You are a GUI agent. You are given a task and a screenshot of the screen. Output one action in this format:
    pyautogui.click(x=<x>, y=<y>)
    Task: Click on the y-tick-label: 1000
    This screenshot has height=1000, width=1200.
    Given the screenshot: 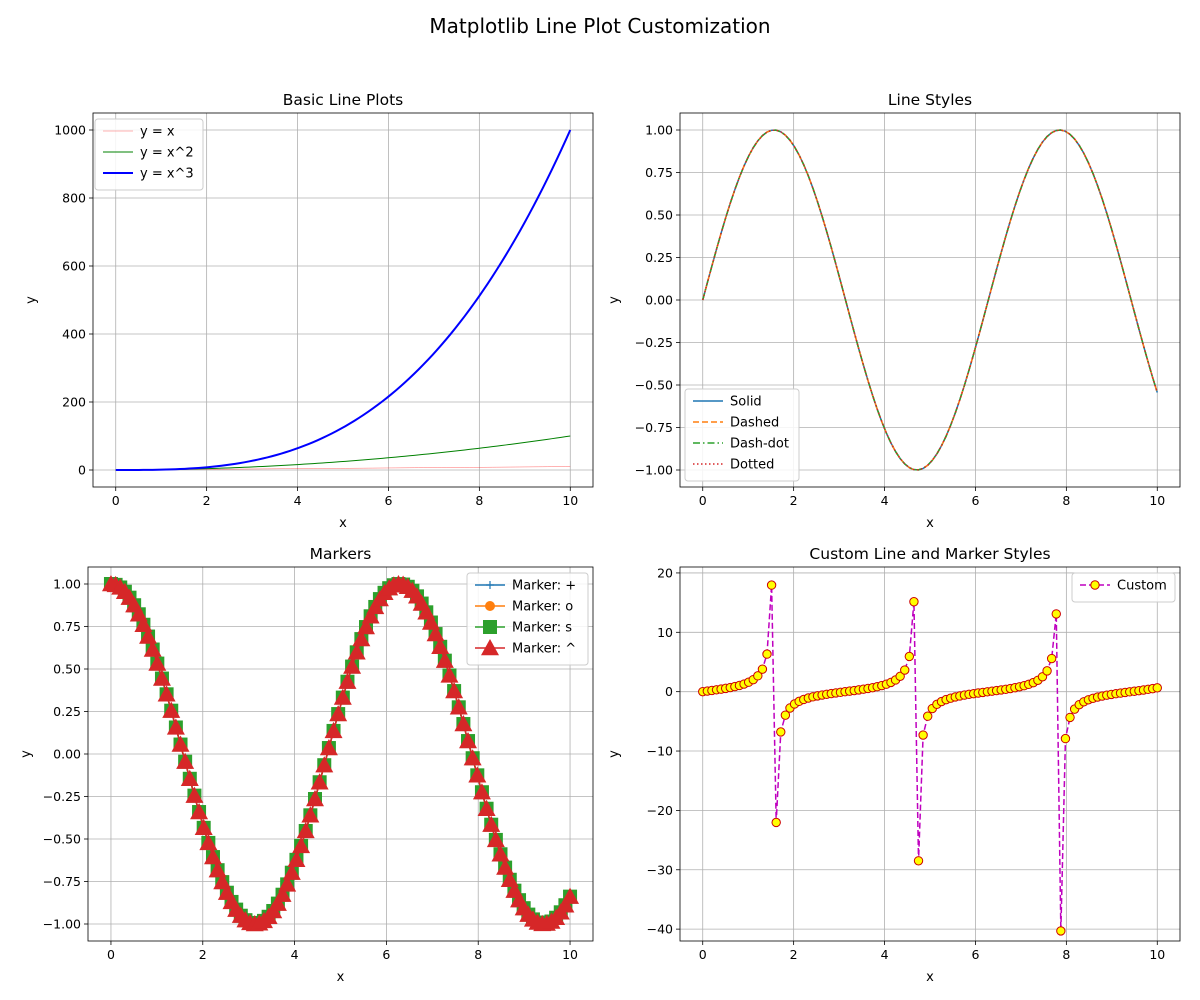 What is the action you would take?
    pyautogui.click(x=70, y=130)
    